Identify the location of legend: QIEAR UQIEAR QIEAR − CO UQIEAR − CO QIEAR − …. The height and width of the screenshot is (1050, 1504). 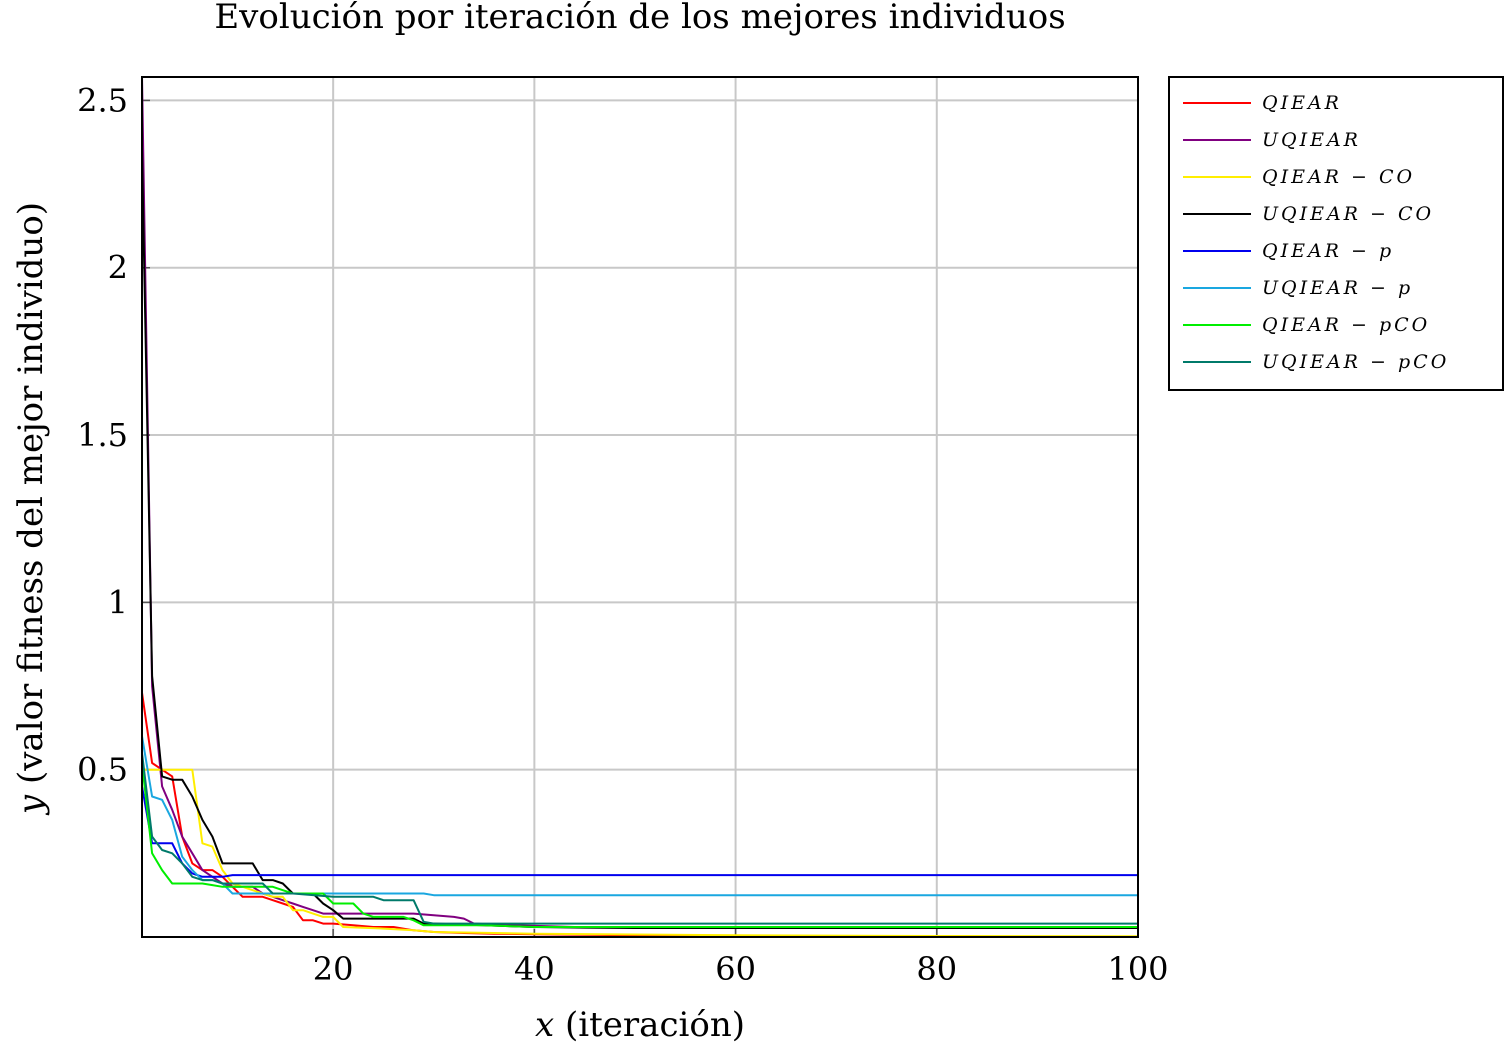
(1336, 233).